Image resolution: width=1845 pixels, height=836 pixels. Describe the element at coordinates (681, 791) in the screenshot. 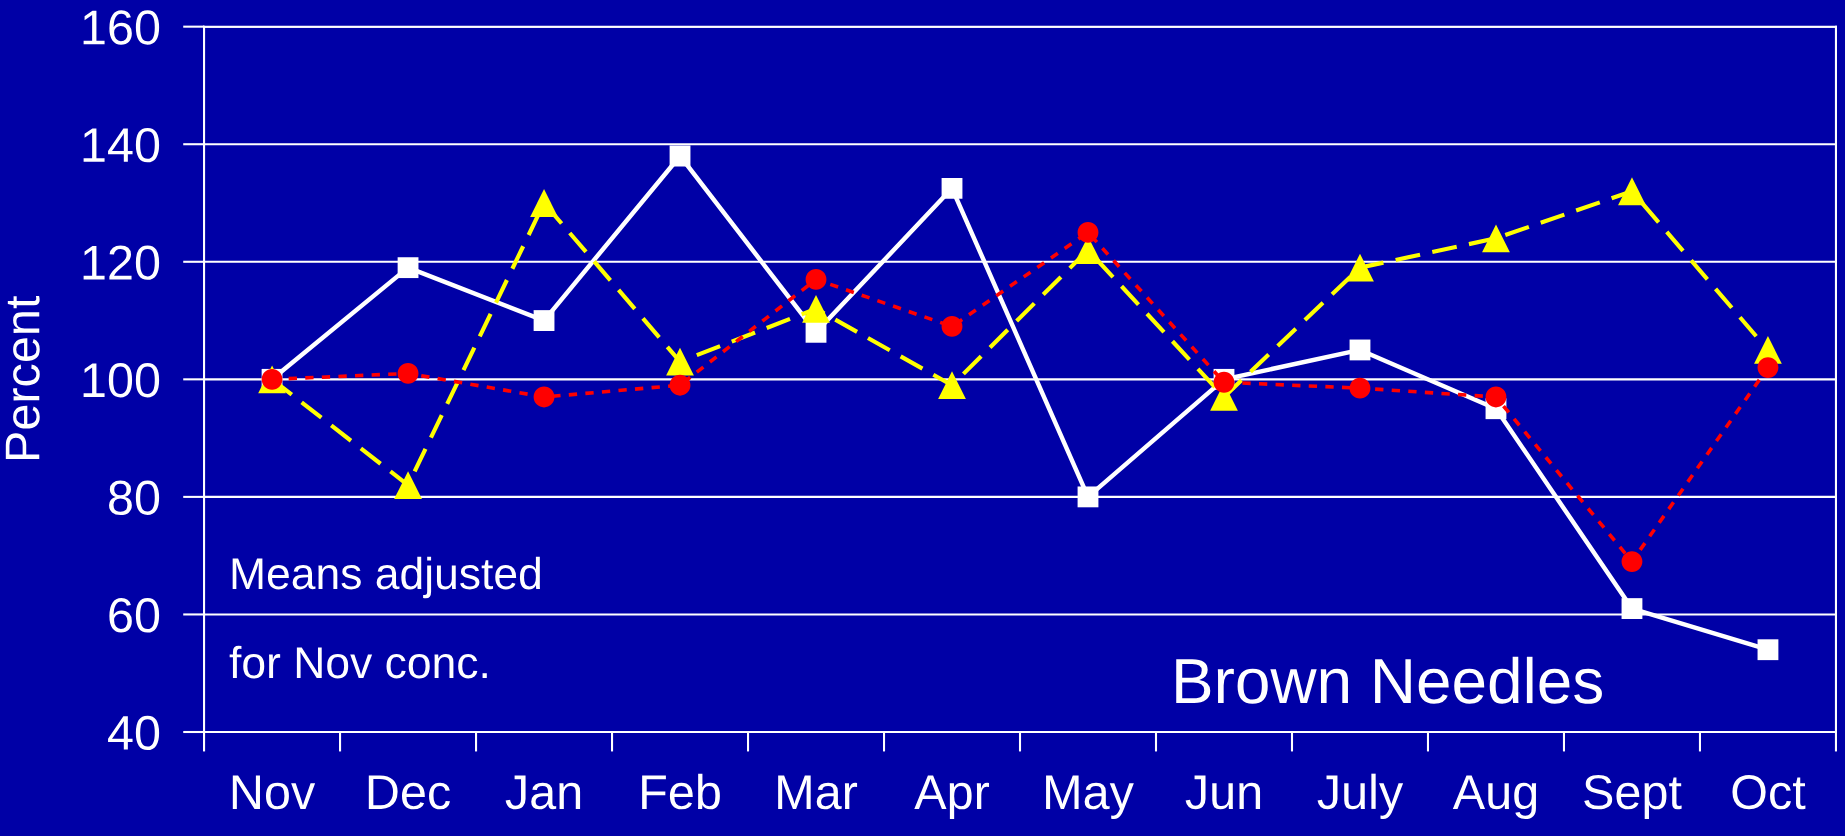

I see `x-tick-label: Feb` at that location.